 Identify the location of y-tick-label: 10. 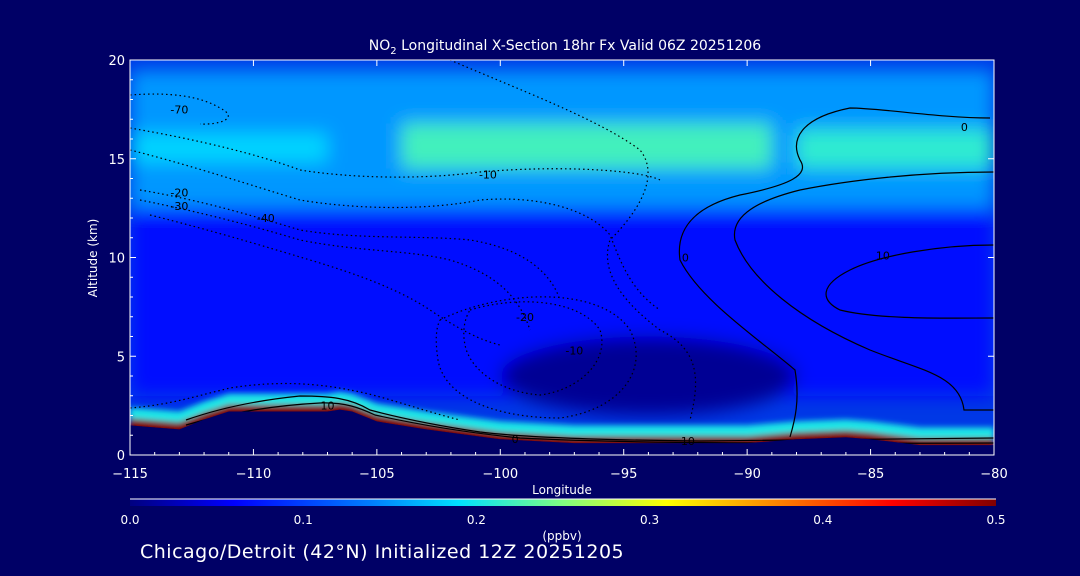
(116, 259).